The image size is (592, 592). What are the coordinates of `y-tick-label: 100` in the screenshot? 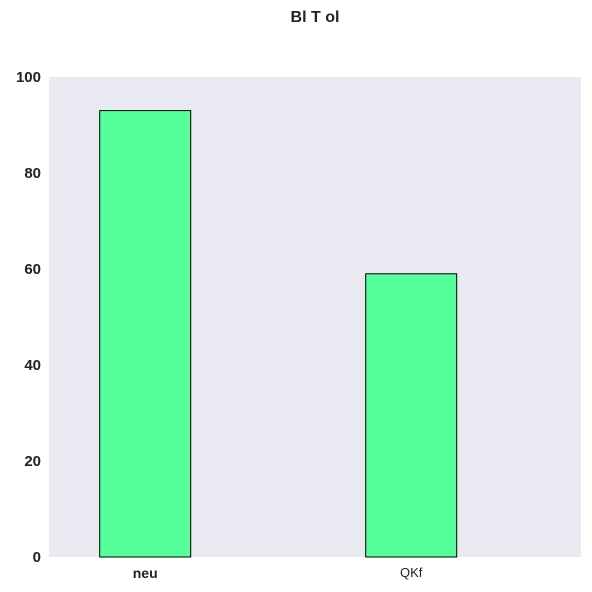 It's located at (28, 77).